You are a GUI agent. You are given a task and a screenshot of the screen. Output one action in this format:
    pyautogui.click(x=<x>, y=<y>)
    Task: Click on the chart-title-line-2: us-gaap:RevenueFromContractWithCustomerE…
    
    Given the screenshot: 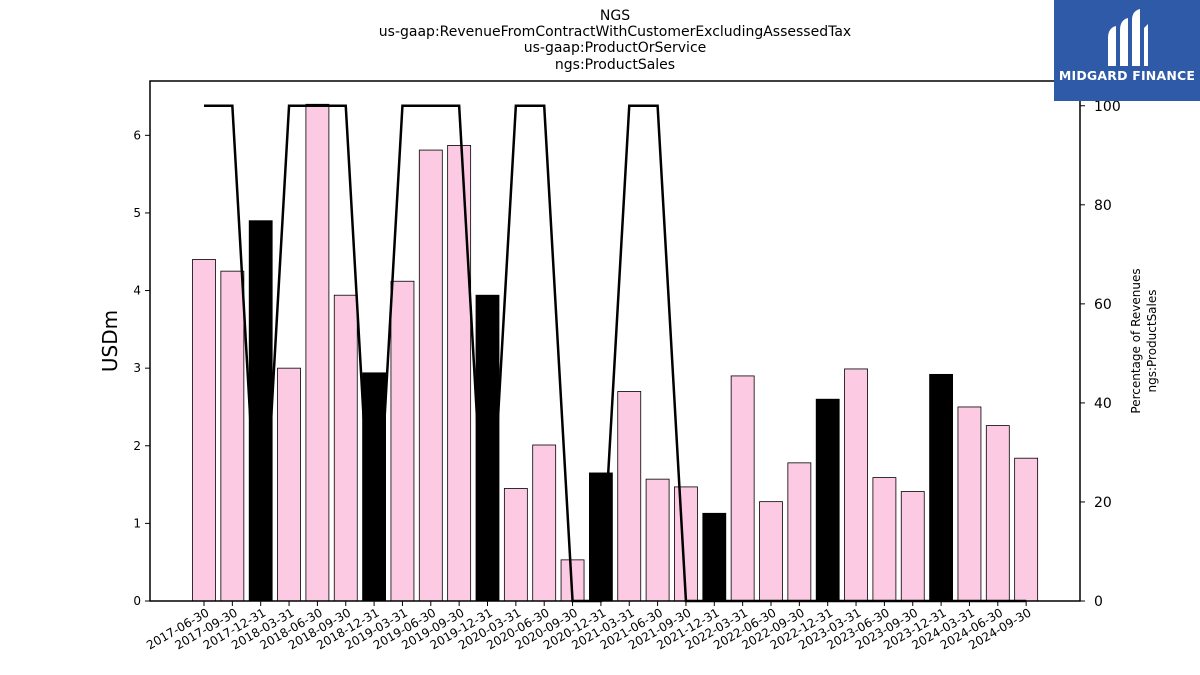 What is the action you would take?
    pyautogui.click(x=615, y=32)
    